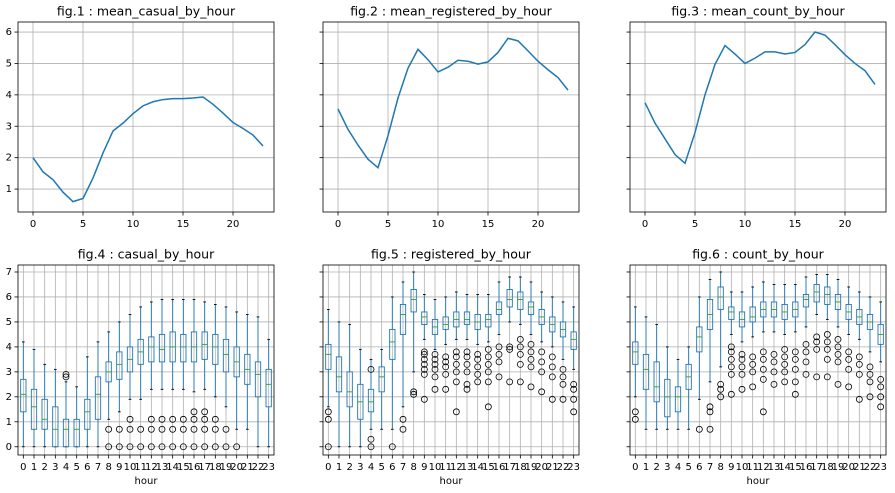 Image resolution: width=895 pixels, height=493 pixels. What do you see at coordinates (133, 224) in the screenshot?
I see `x-tick-label: 10` at bounding box center [133, 224].